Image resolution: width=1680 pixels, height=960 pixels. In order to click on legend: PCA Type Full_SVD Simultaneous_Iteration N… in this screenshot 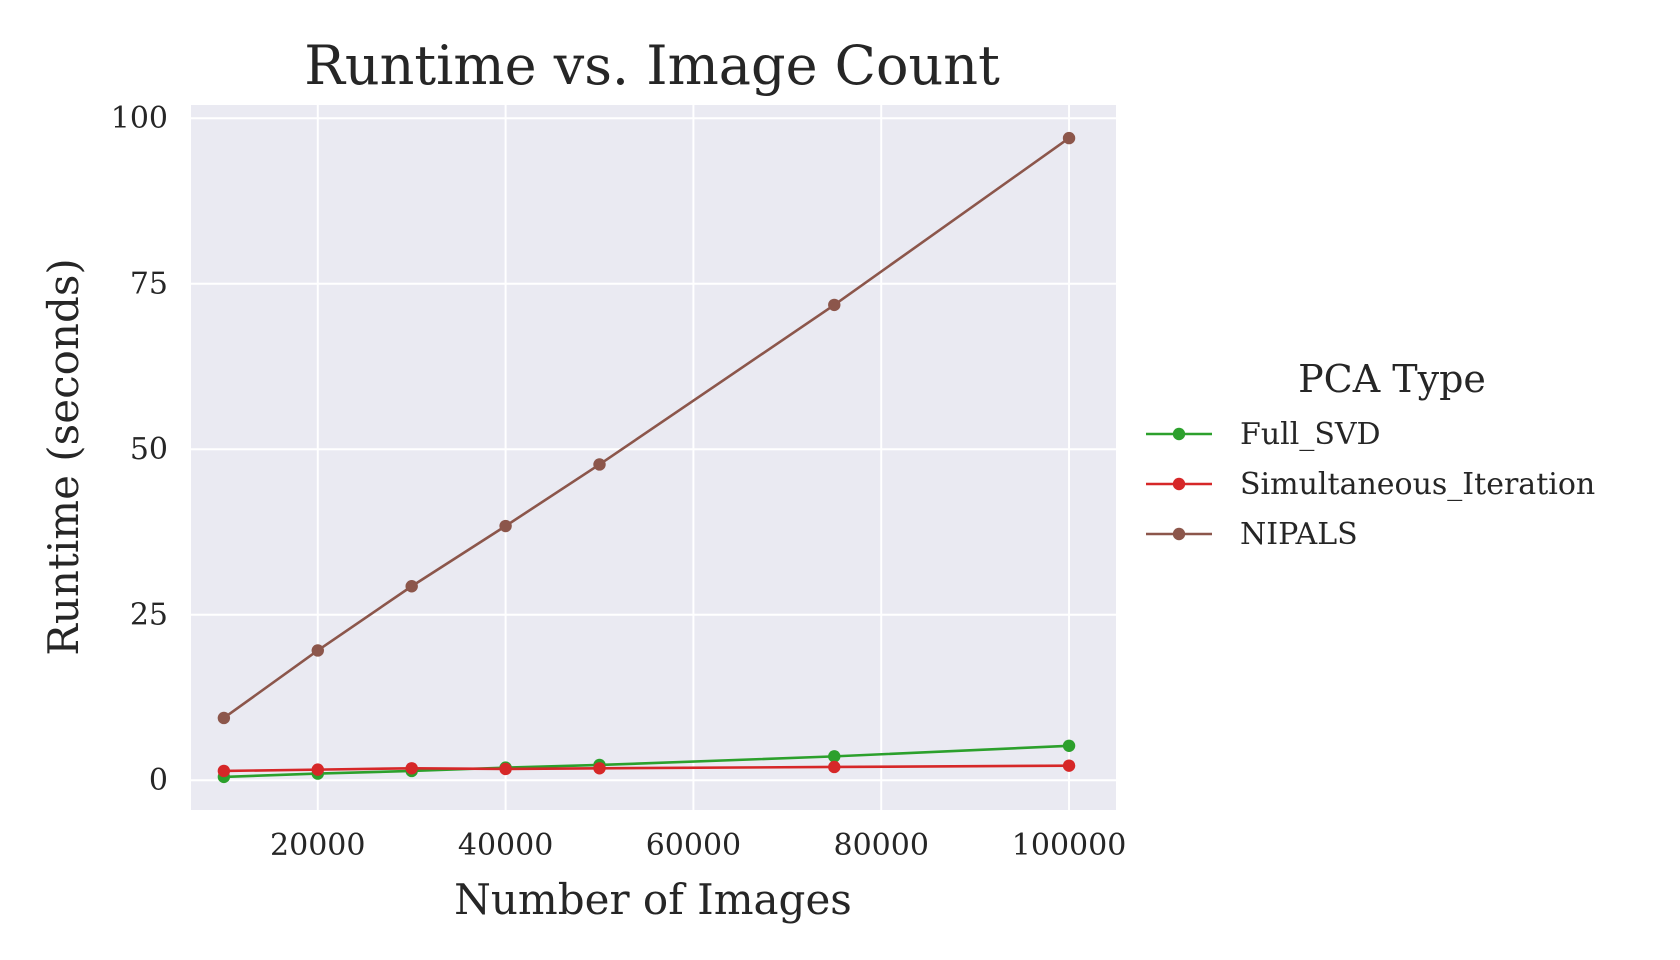, I will do `click(1370, 454)`.